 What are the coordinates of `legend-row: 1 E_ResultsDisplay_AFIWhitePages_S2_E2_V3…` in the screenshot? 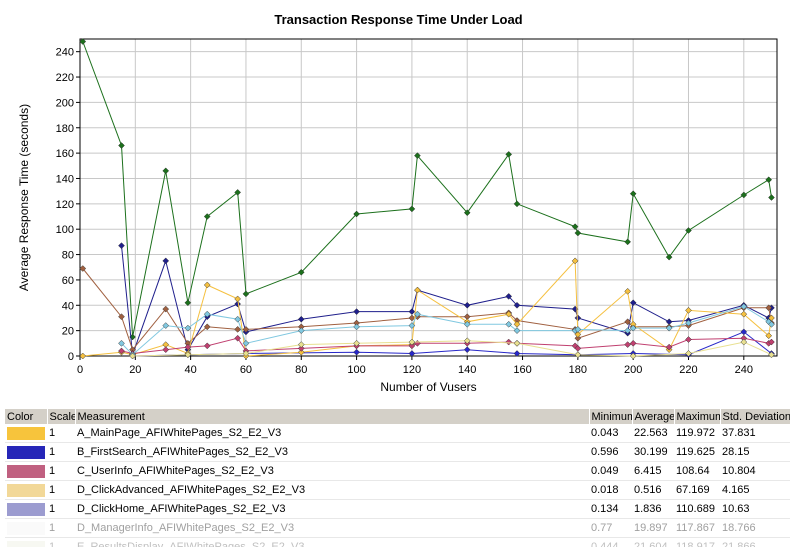 It's located at (397, 542).